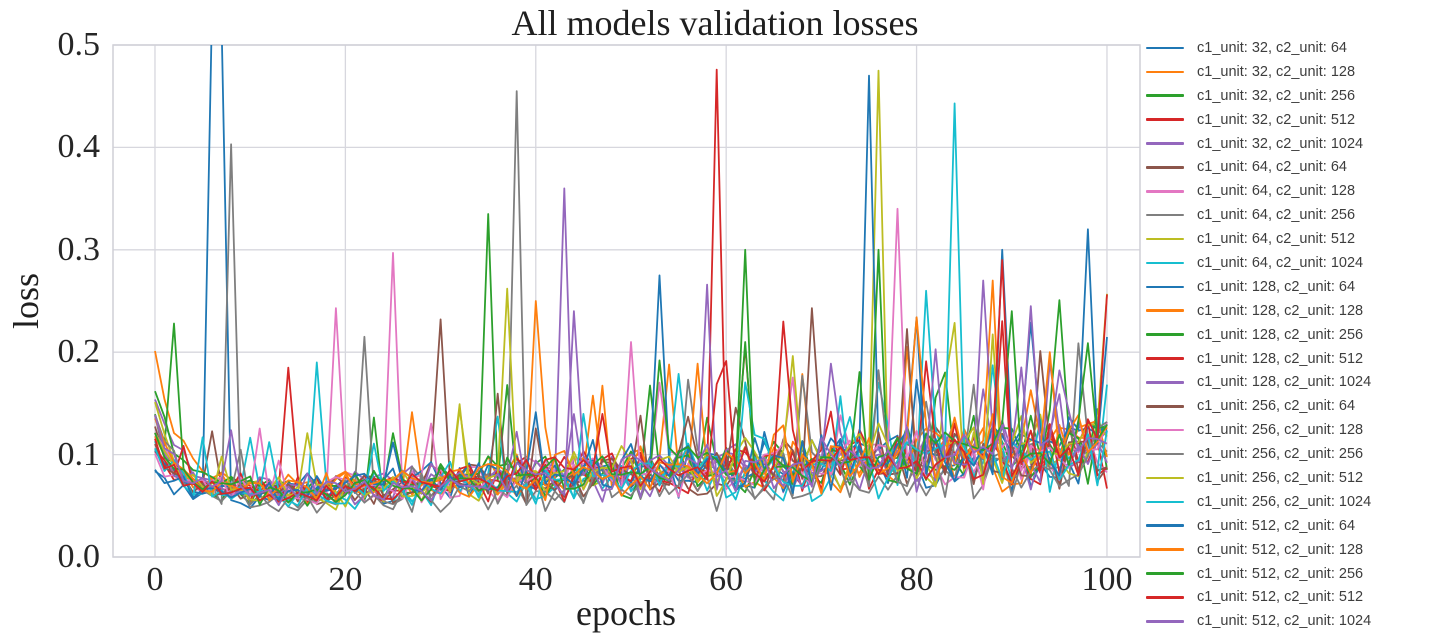  What do you see at coordinates (345, 579) in the screenshot?
I see `x-tick-label: 20` at bounding box center [345, 579].